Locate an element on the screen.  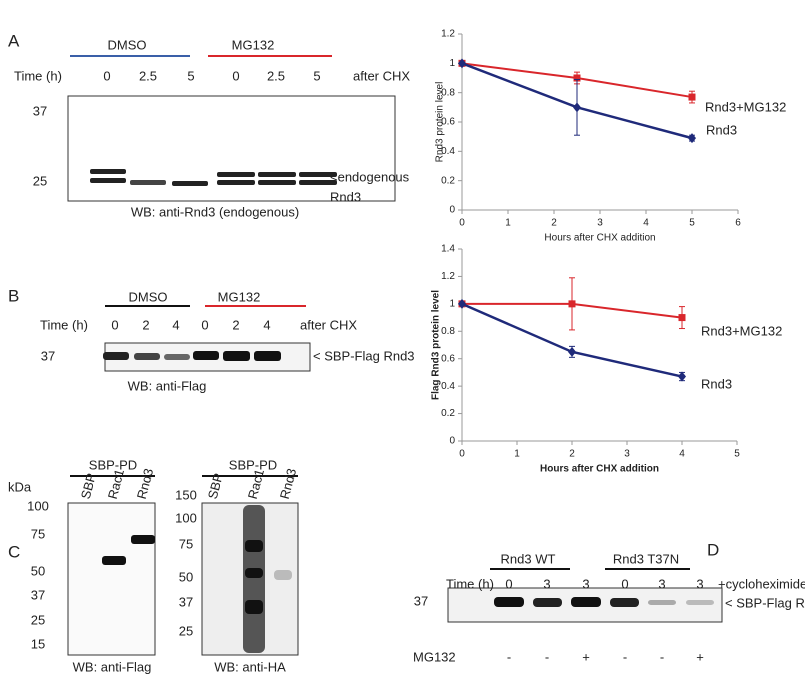
band-label: <endogenous is located at coordinates (370, 176).